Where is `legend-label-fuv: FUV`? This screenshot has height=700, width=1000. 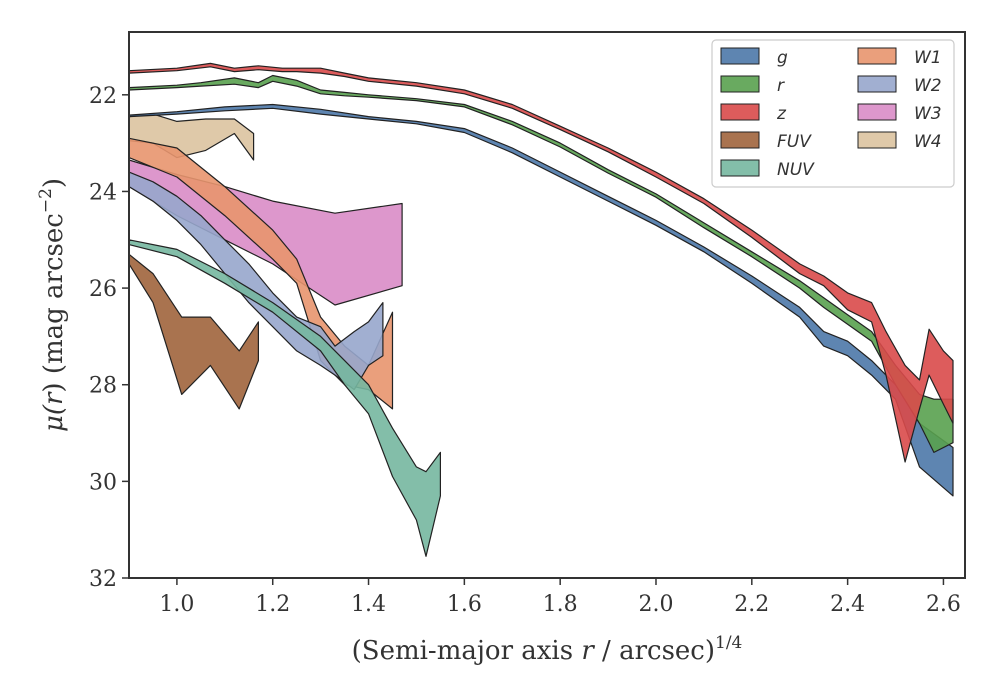 legend-label-fuv: FUV is located at coordinates (794, 142).